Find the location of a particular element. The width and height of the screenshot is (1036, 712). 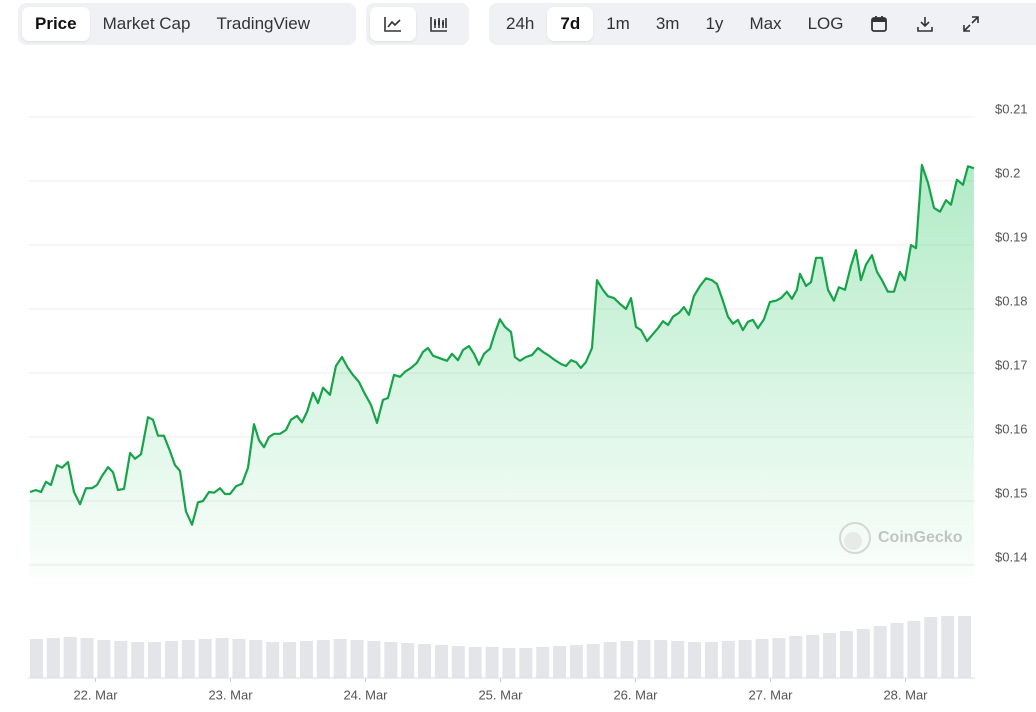

tab: Market Cap is located at coordinates (146, 23).